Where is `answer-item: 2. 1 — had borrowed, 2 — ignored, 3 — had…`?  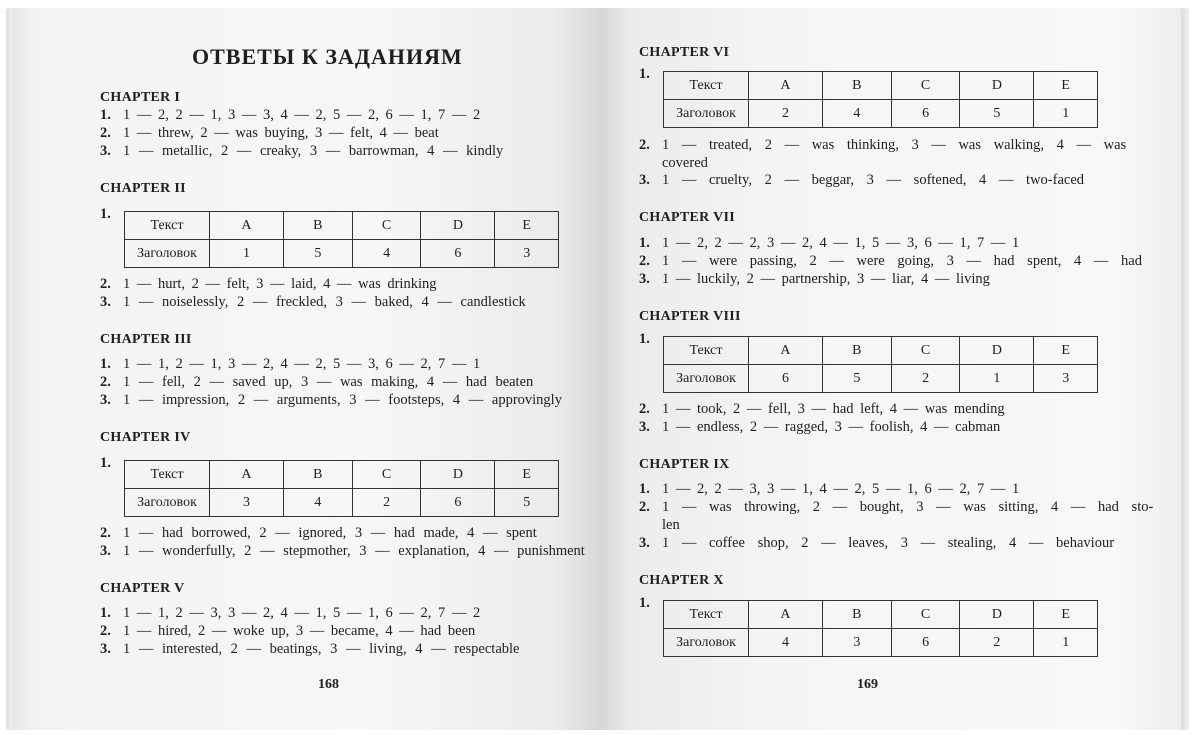 answer-item: 2. 1 — had borrowed, 2 — ignored, 3 — had… is located at coordinates (330, 533).